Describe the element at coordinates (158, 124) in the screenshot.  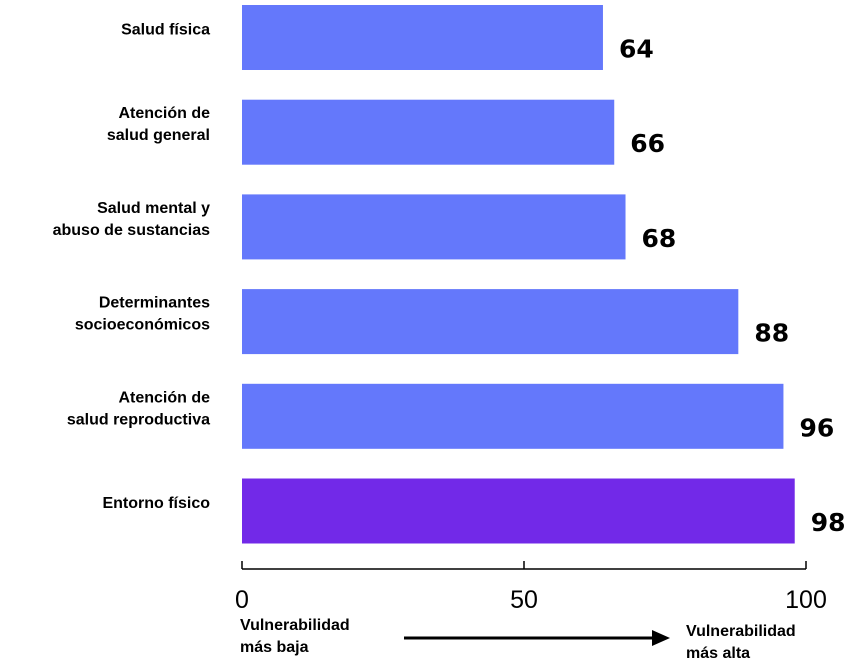
I see `category-label-1: Atención de salud general` at that location.